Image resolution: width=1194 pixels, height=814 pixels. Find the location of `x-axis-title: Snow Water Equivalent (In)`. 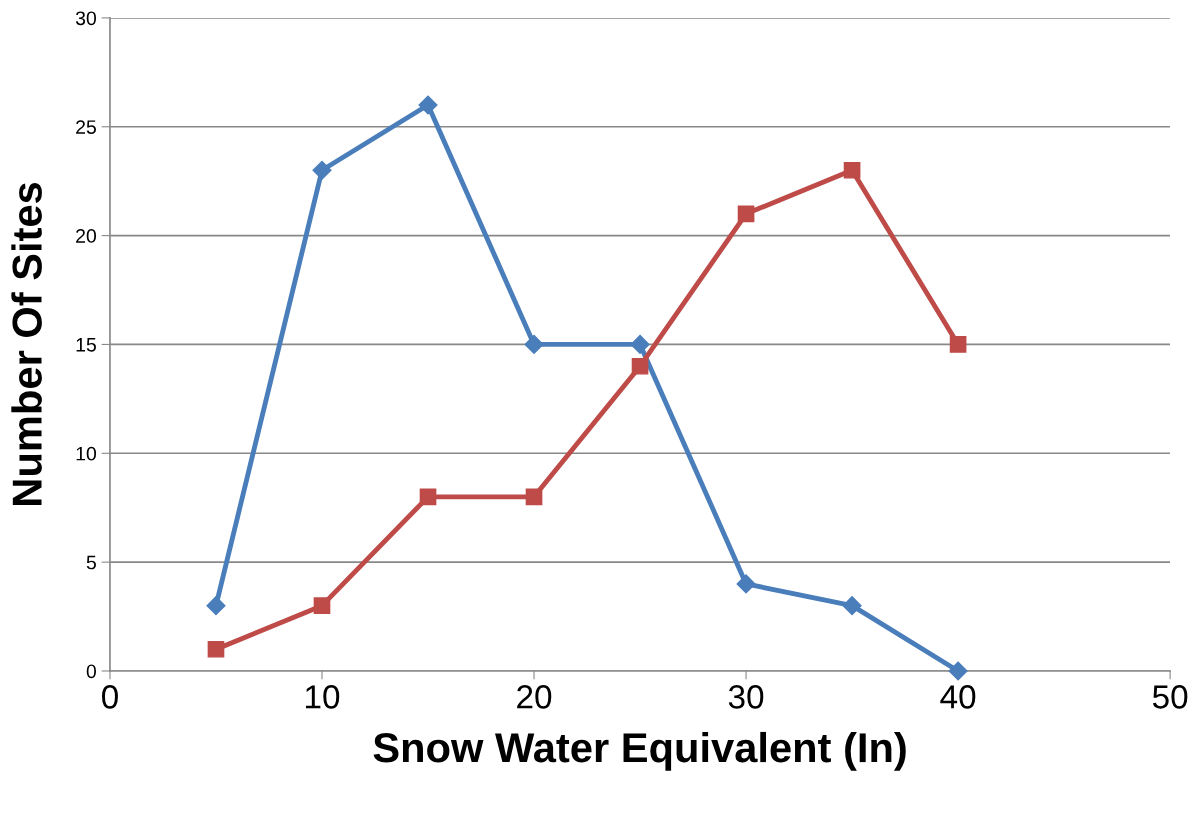

x-axis-title: Snow Water Equivalent (In) is located at coordinates (639, 751).